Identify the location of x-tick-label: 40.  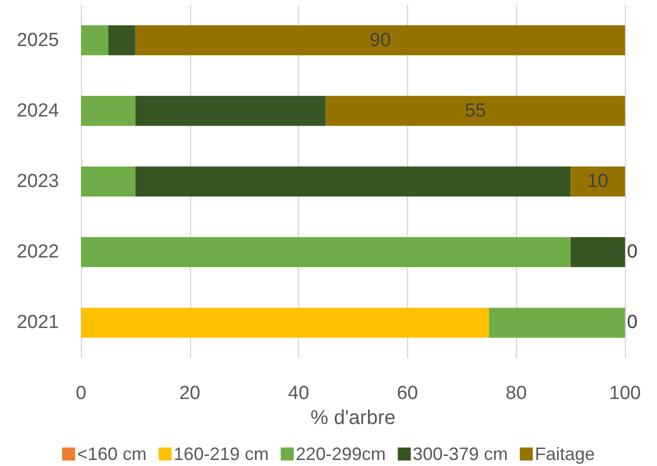
(299, 393).